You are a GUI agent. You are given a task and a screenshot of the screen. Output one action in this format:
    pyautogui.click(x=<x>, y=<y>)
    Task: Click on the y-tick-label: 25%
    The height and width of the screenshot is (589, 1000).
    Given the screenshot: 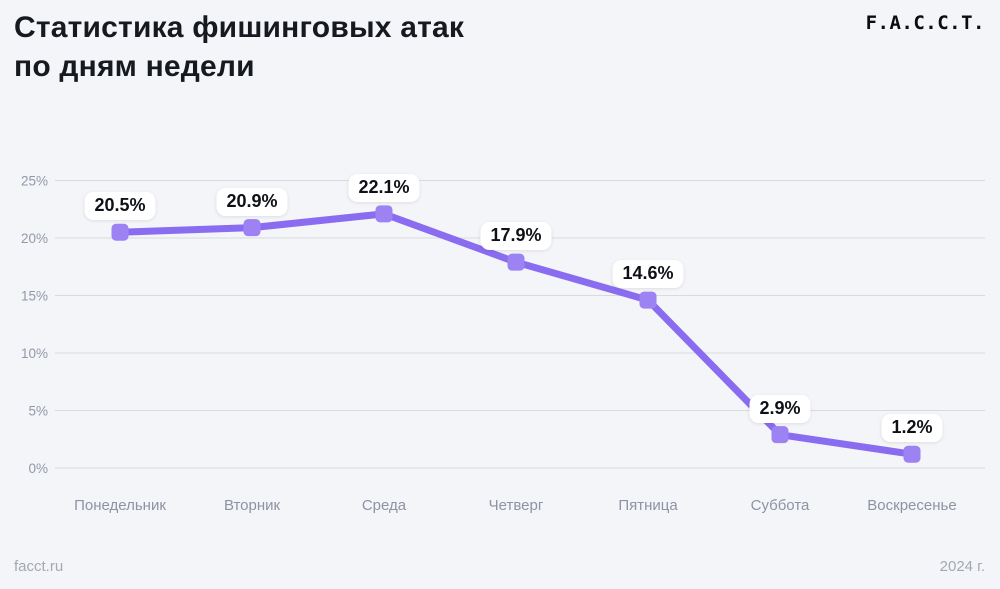 What is the action you would take?
    pyautogui.click(x=34, y=181)
    